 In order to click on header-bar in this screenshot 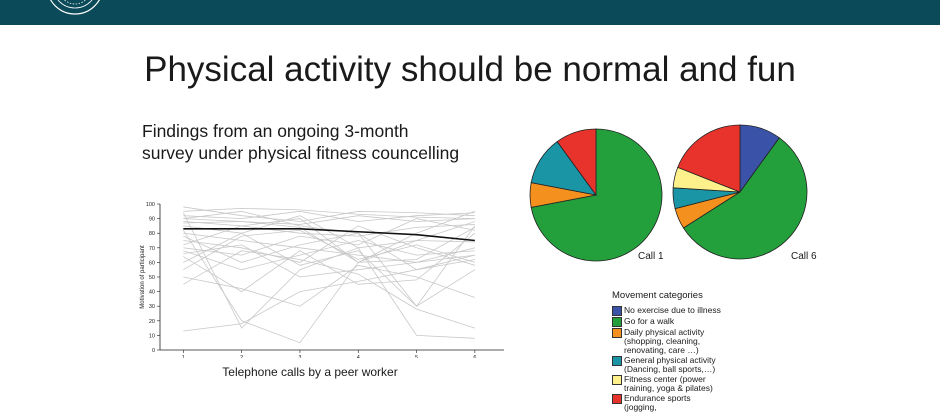, I will do `click(470, 12)`.